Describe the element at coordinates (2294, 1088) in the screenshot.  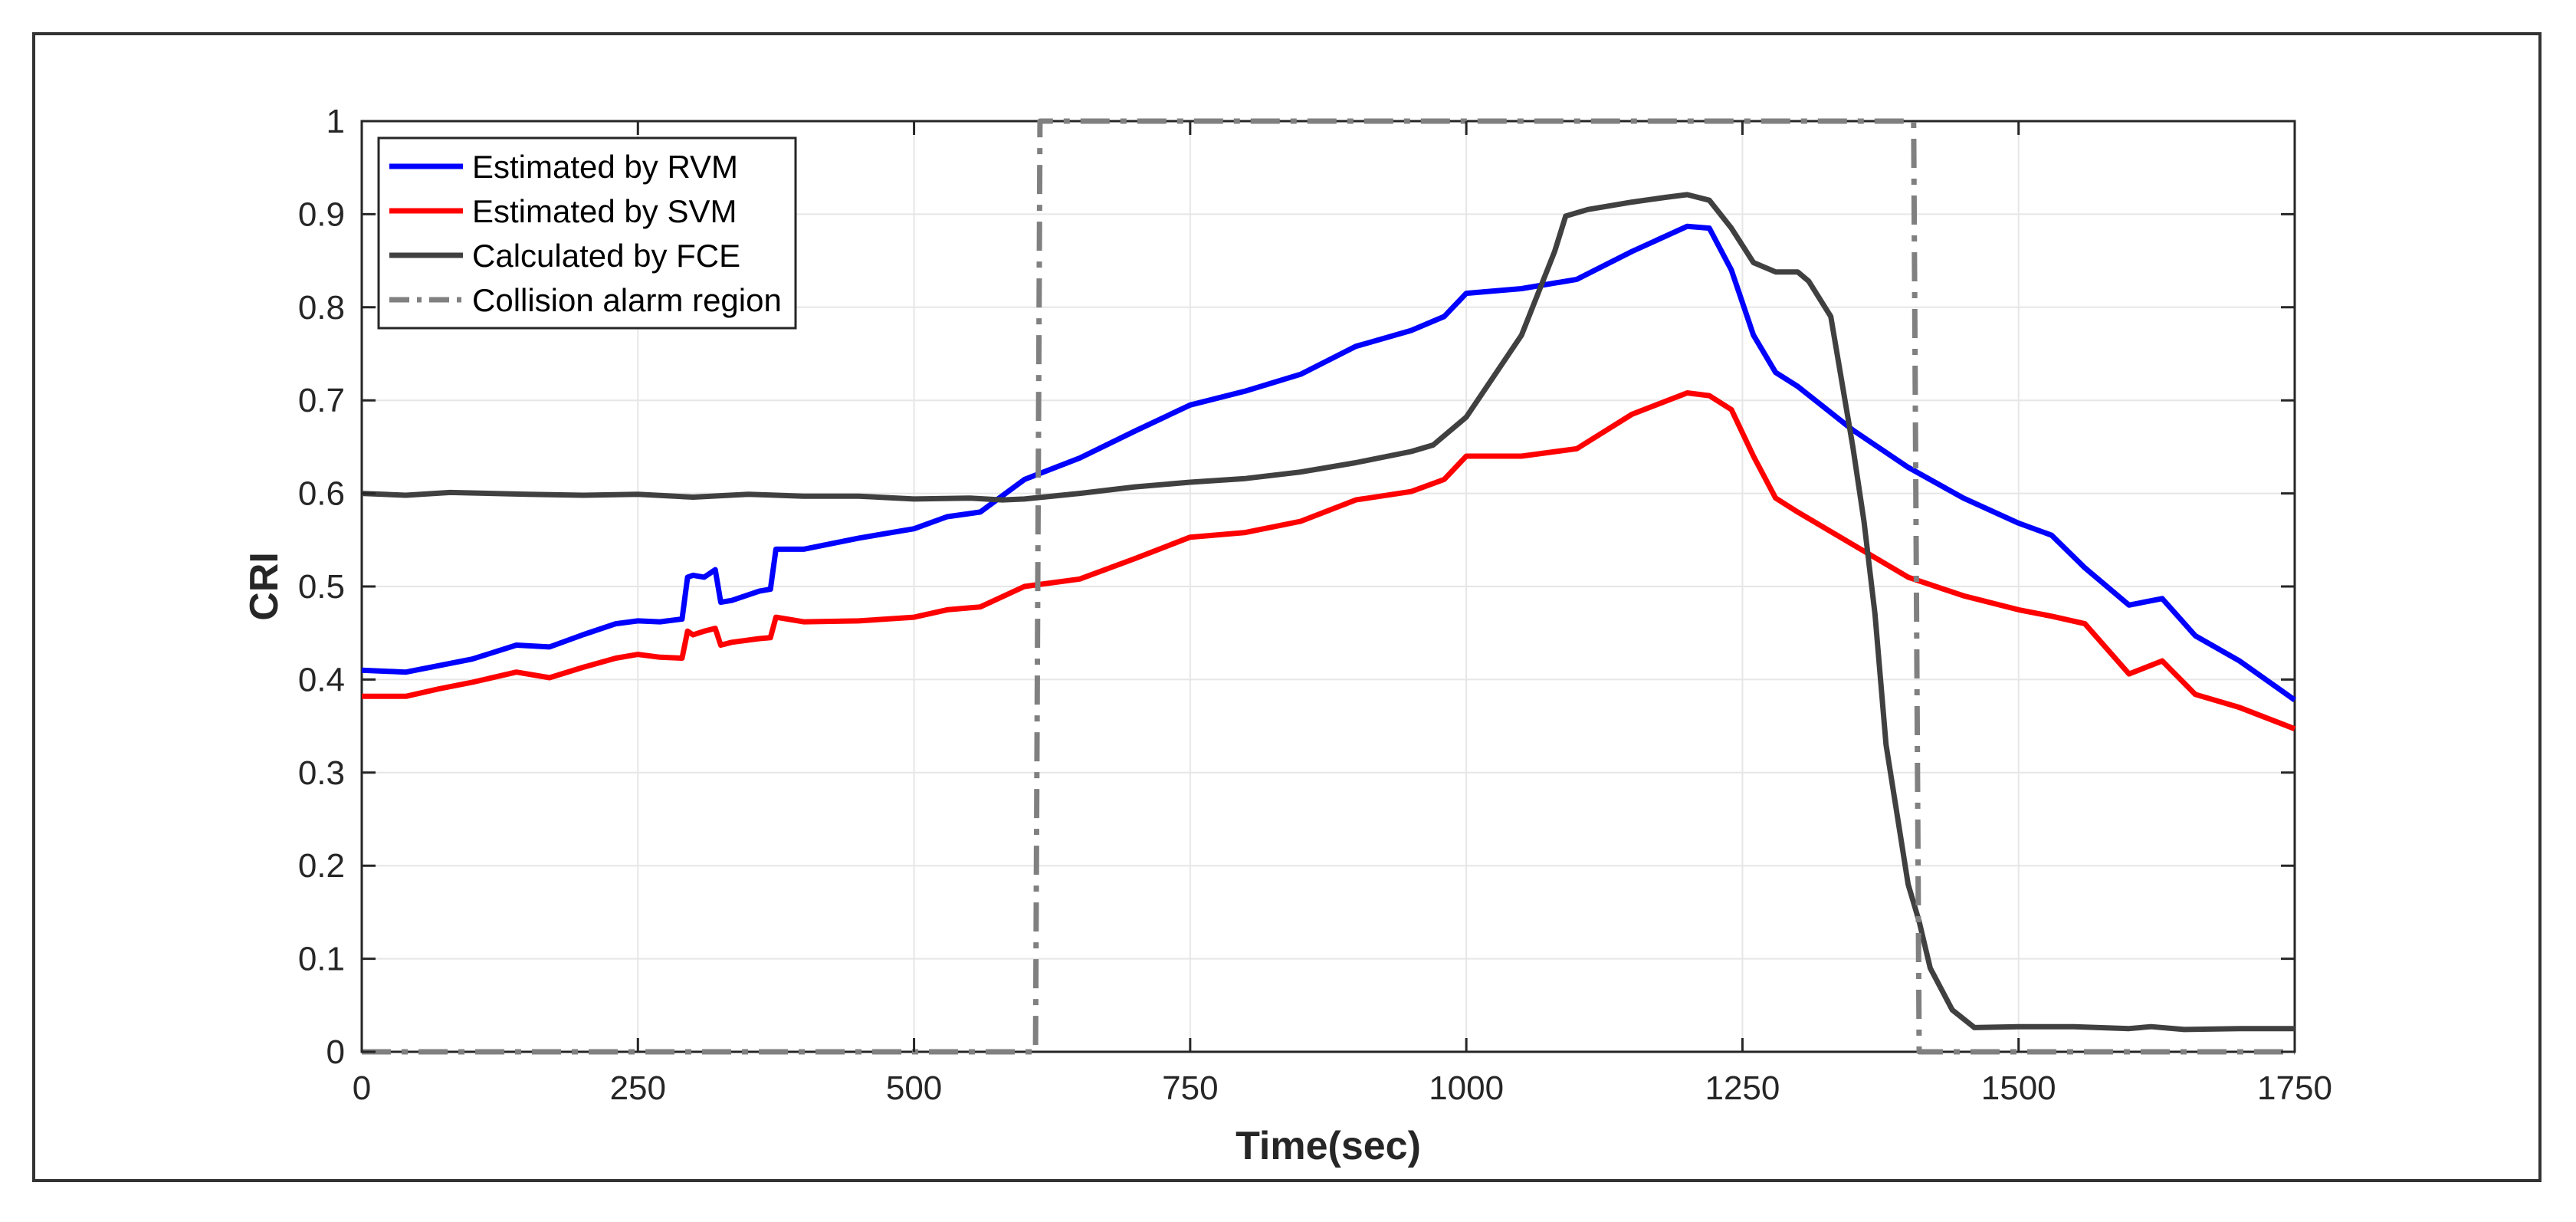
I see `x-tick-label: 1750` at that location.